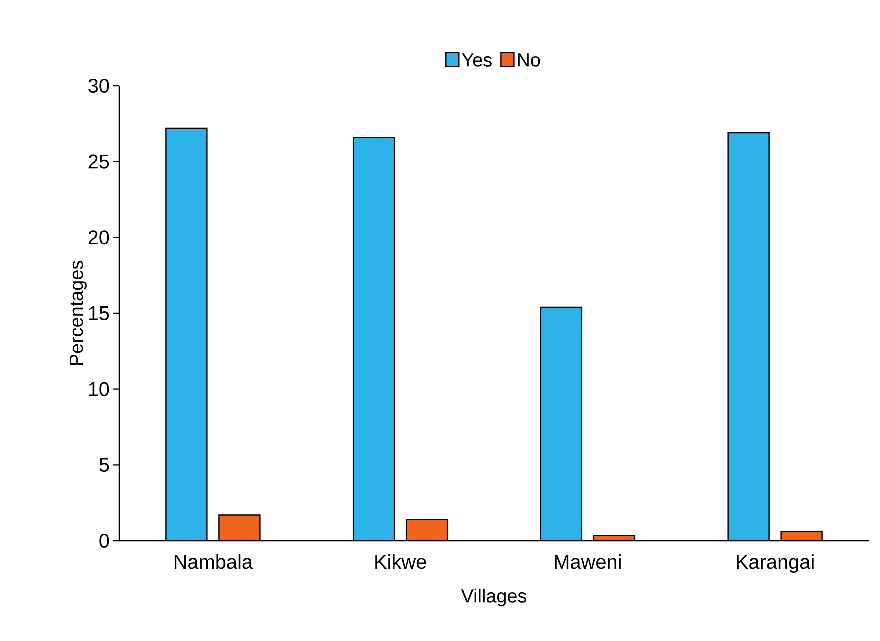 The width and height of the screenshot is (880, 641). Describe the element at coordinates (78, 313) in the screenshot. I see `y-axis-title: Percentages` at that location.